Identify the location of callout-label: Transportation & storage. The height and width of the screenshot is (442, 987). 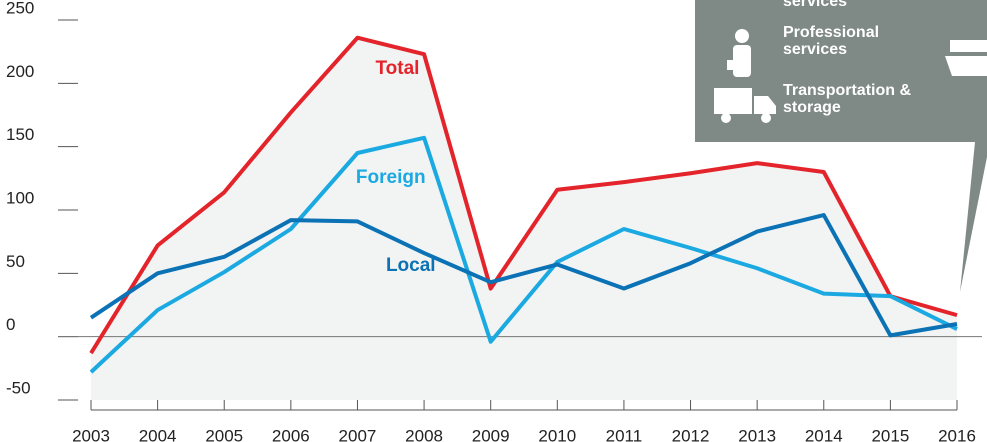
(847, 99).